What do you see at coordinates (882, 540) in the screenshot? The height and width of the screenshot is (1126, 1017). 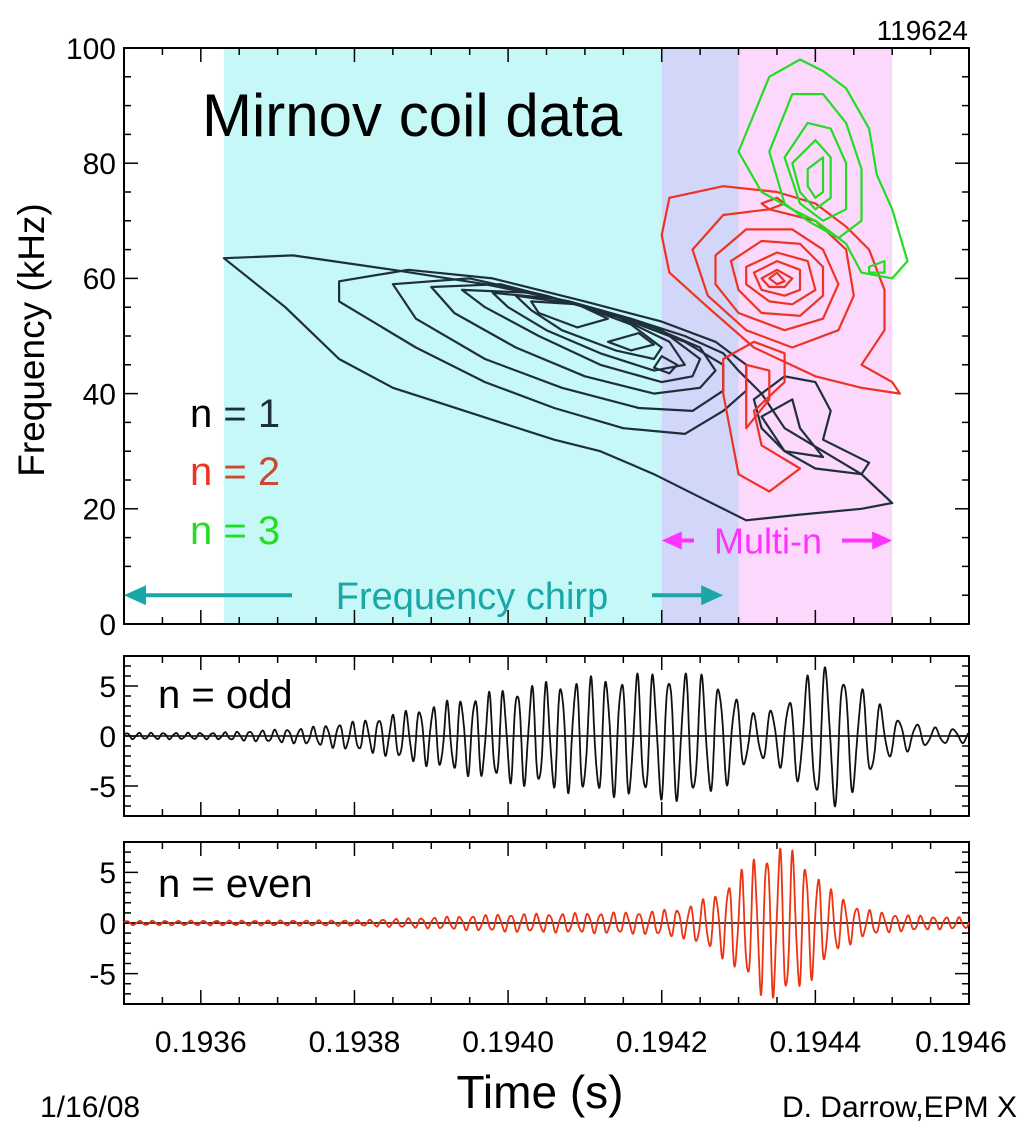 I see `multi-head-right` at bounding box center [882, 540].